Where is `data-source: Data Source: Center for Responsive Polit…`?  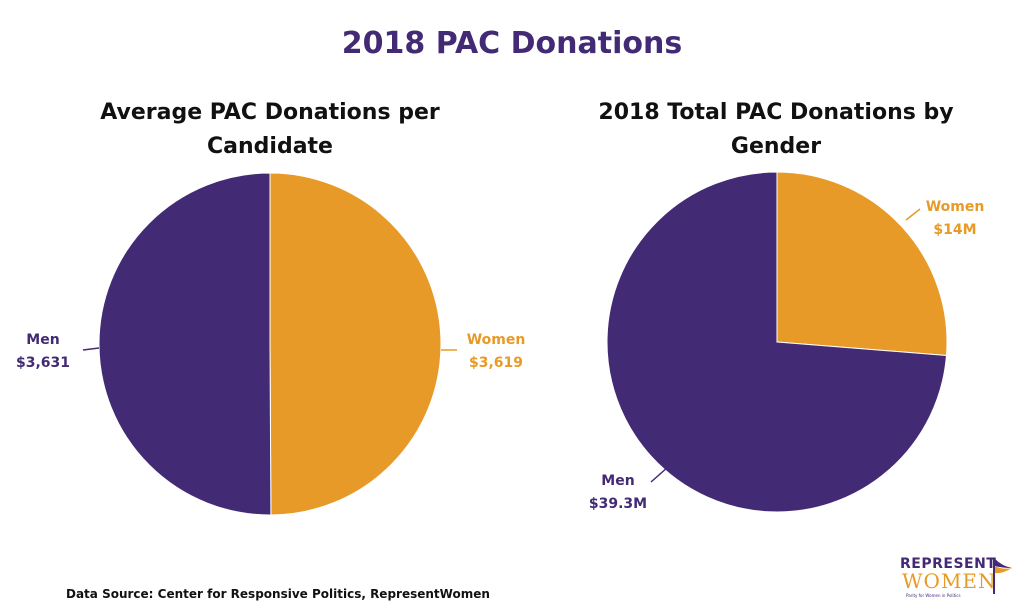
data-source: Data Source: Center for Responsive Polit… is located at coordinates (278, 594).